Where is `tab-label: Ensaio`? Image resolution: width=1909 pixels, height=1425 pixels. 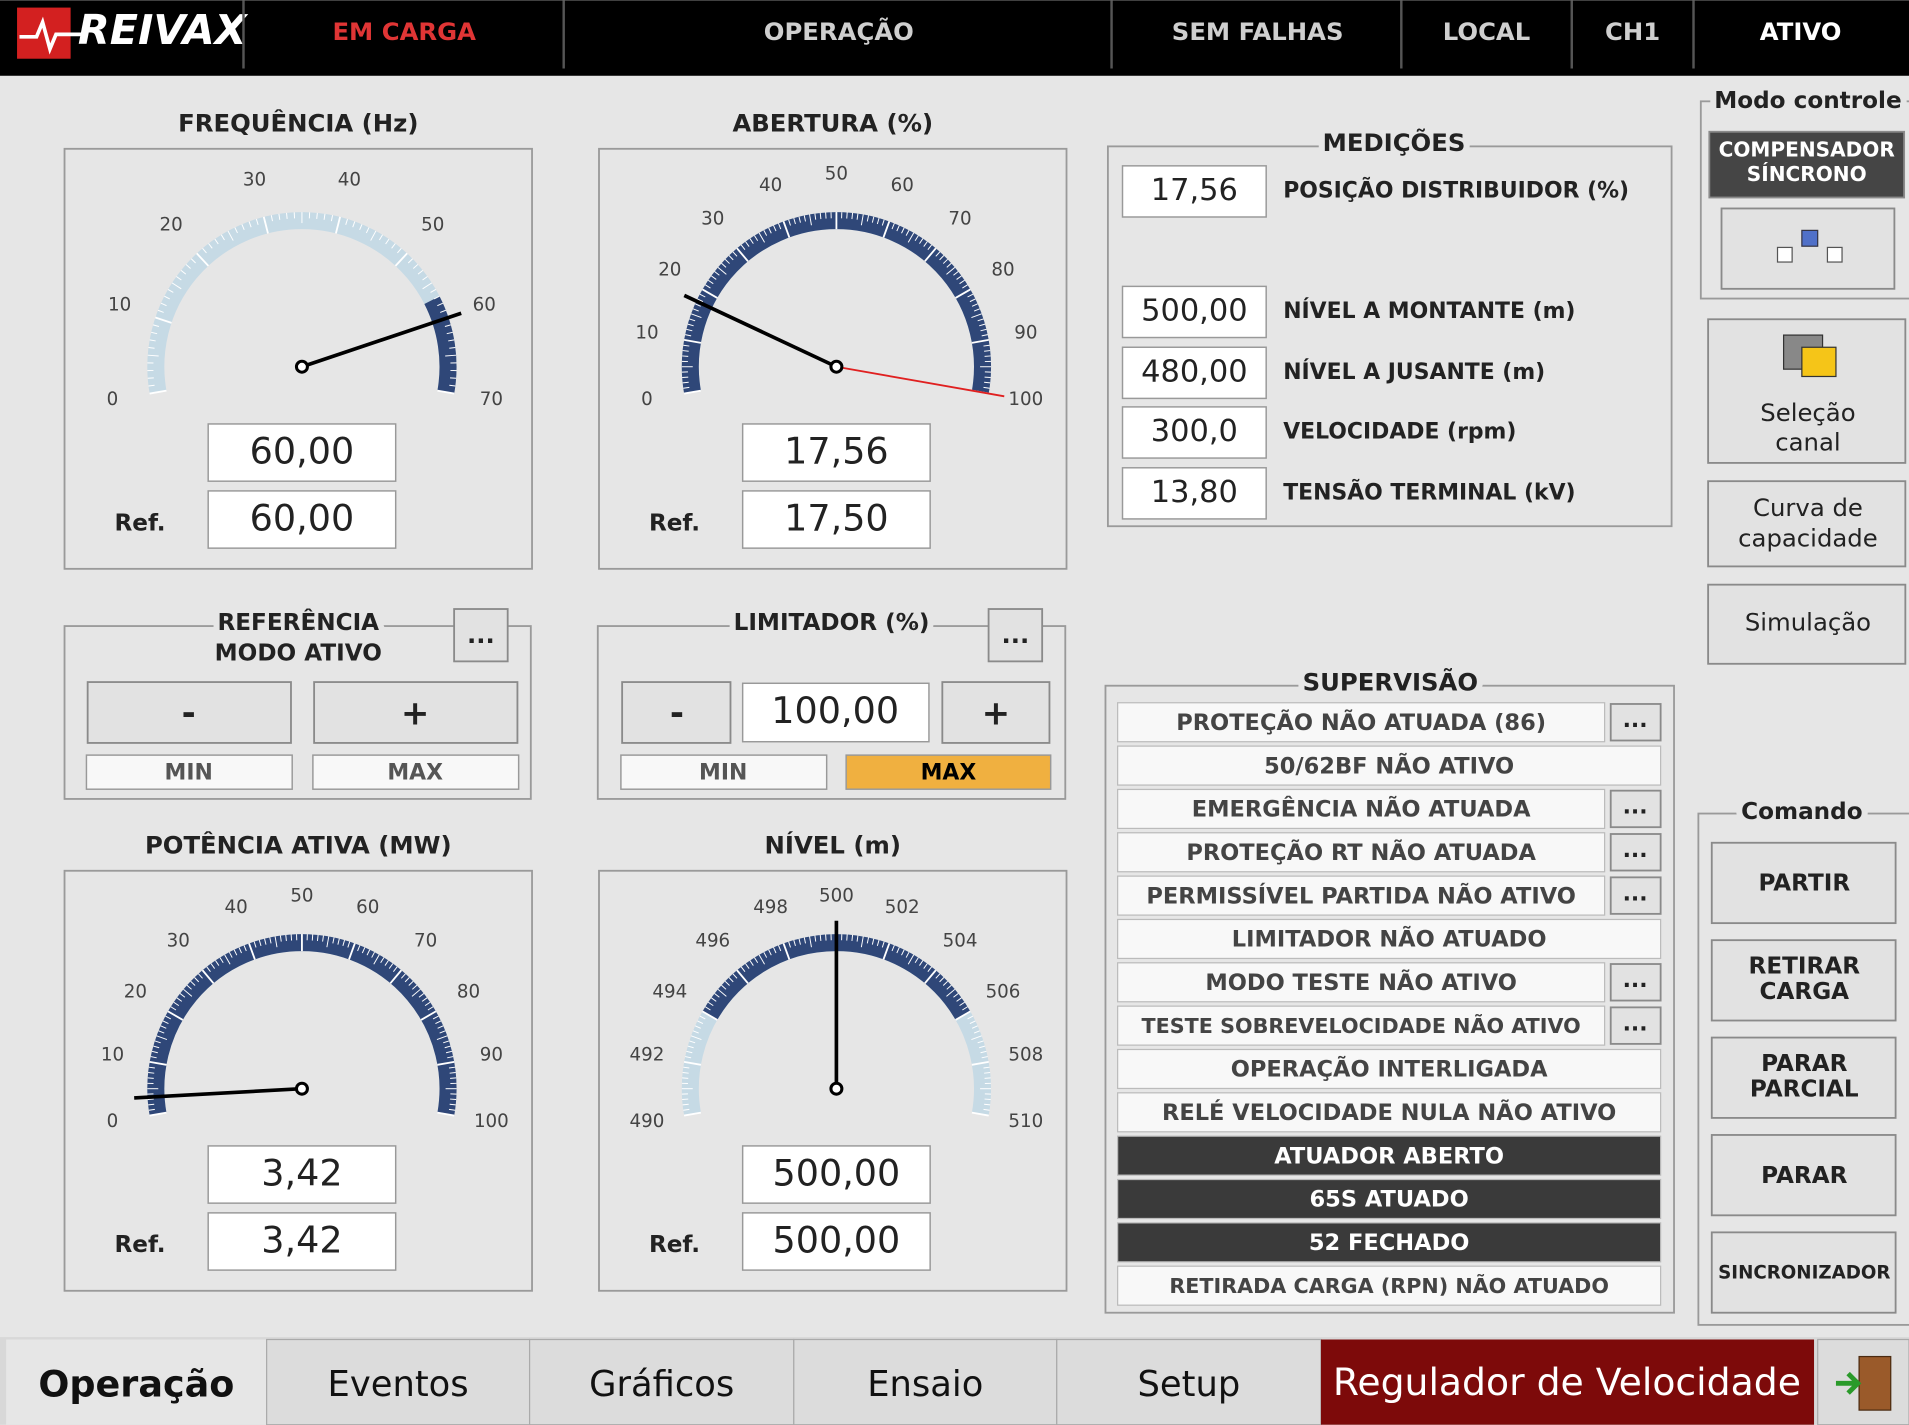 tab-label: Ensaio is located at coordinates (925, 1384).